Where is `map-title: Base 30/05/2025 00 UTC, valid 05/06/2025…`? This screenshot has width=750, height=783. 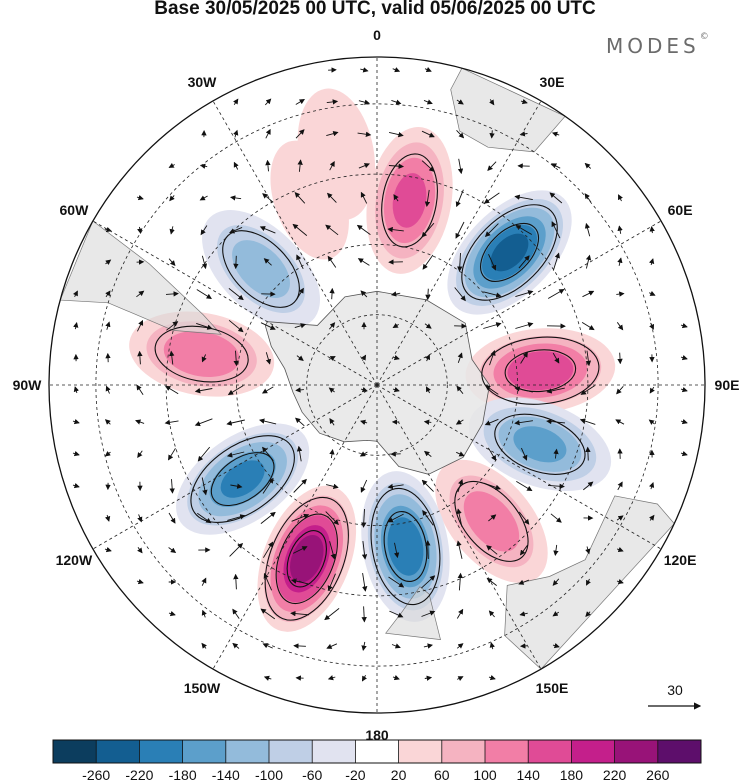
map-title: Base 30/05/2025 00 UTC, valid 05/06/2025… is located at coordinates (375, 9).